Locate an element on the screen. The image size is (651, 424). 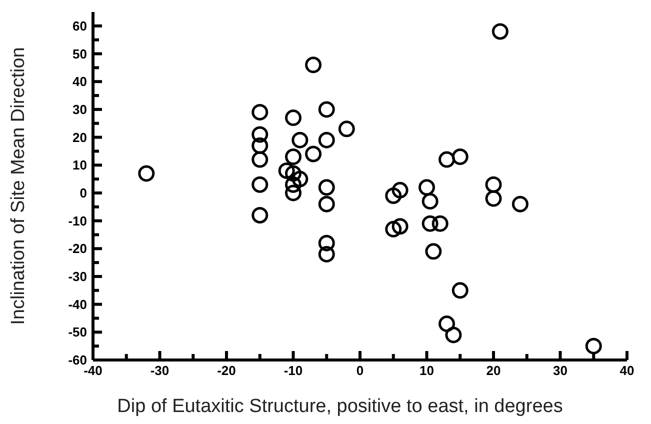
y-tick-label: 10 is located at coordinates (79, 165).